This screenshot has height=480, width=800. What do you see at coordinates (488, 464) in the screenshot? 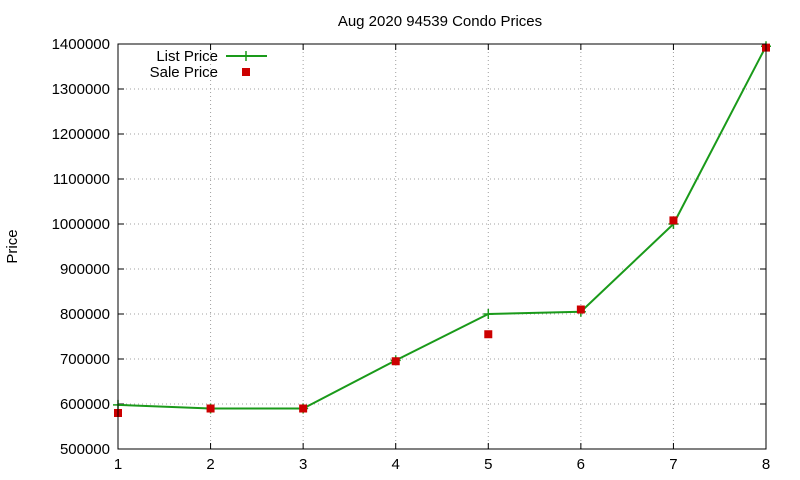
I see `x-tick-label: 5` at bounding box center [488, 464].